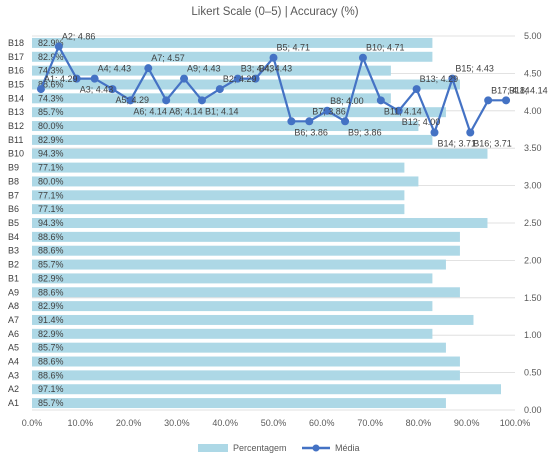 The height and width of the screenshot is (459, 550). Describe the element at coordinates (51, 320) in the screenshot. I see `bar-data-label: 91.4%` at that location.